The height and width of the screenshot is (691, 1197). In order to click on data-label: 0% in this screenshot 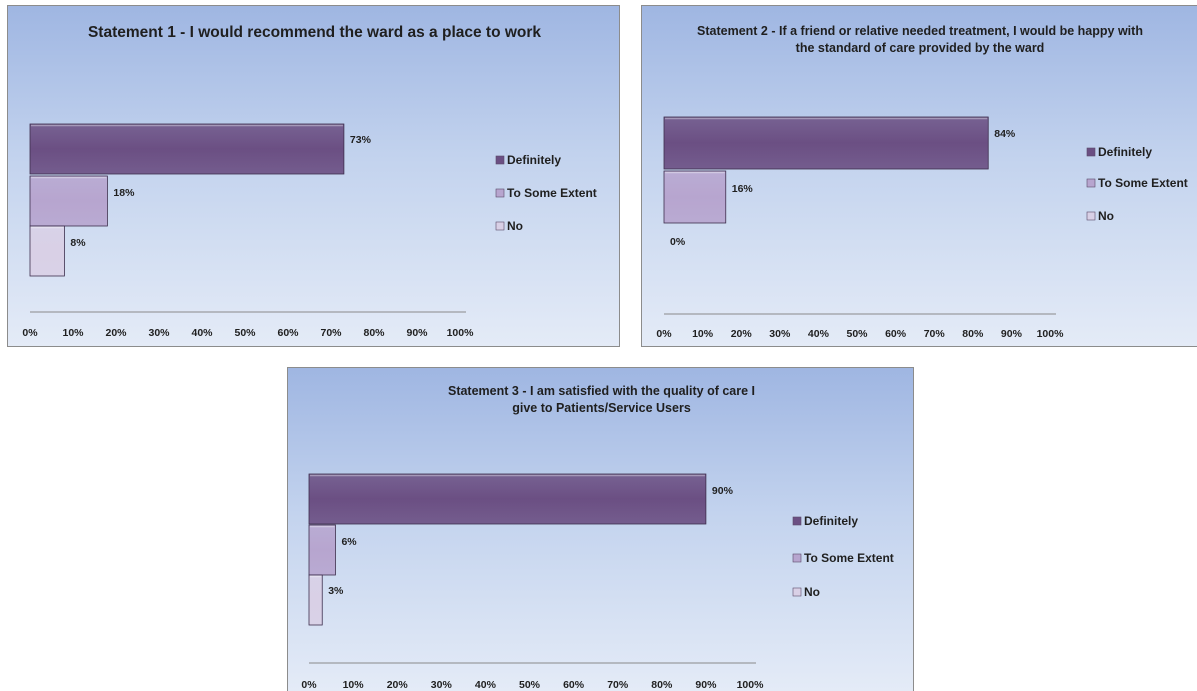, I will do `click(678, 242)`.